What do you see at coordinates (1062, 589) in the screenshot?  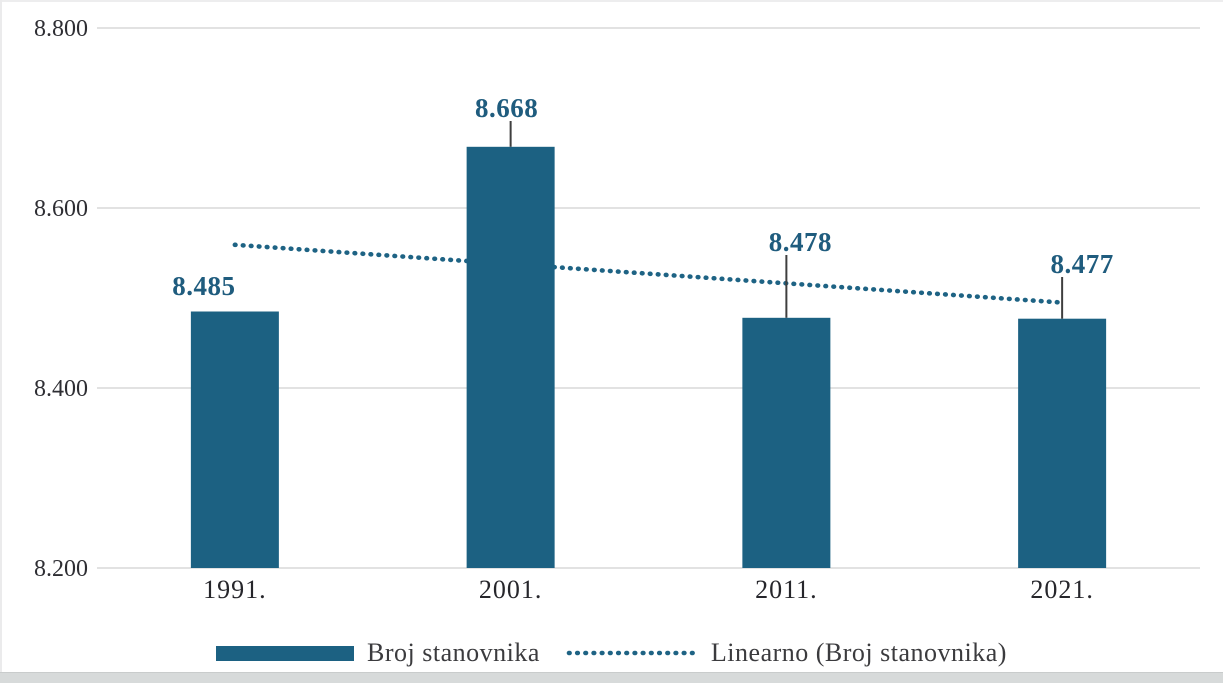 I see `x-tick-label: 2021.` at bounding box center [1062, 589].